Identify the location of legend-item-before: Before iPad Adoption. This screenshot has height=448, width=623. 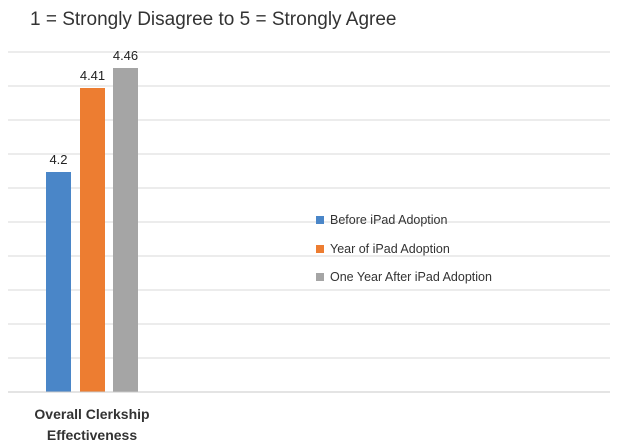
(404, 220).